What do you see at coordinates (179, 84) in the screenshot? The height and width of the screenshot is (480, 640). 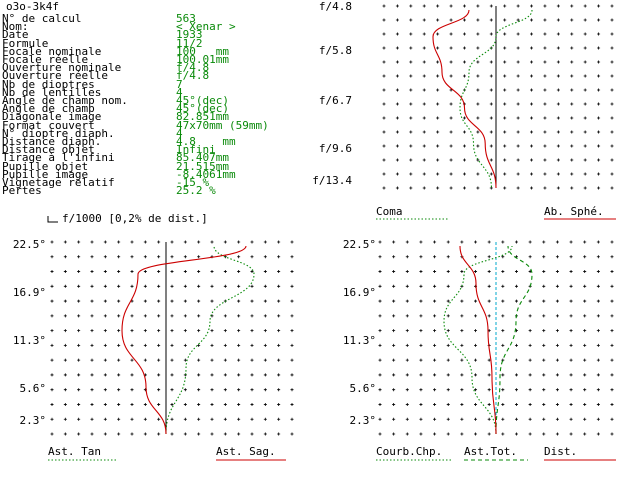 I see `spec-value: 7` at bounding box center [179, 84].